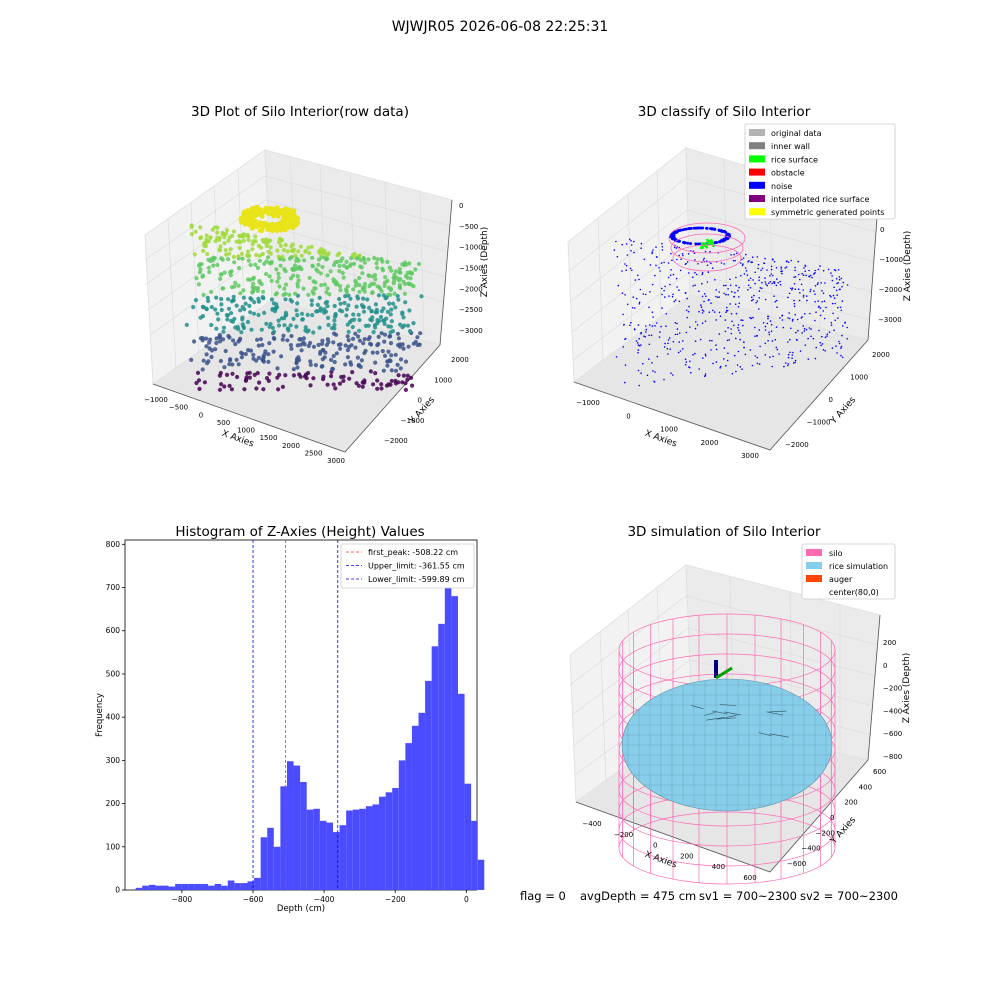  Describe the element at coordinates (413, 421) in the screenshot. I see `tick-label: −1000` at that location.